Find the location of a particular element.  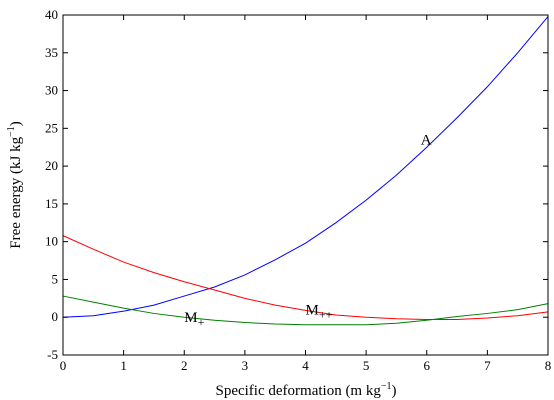

curve-label-1: M+ is located at coordinates (194, 319).